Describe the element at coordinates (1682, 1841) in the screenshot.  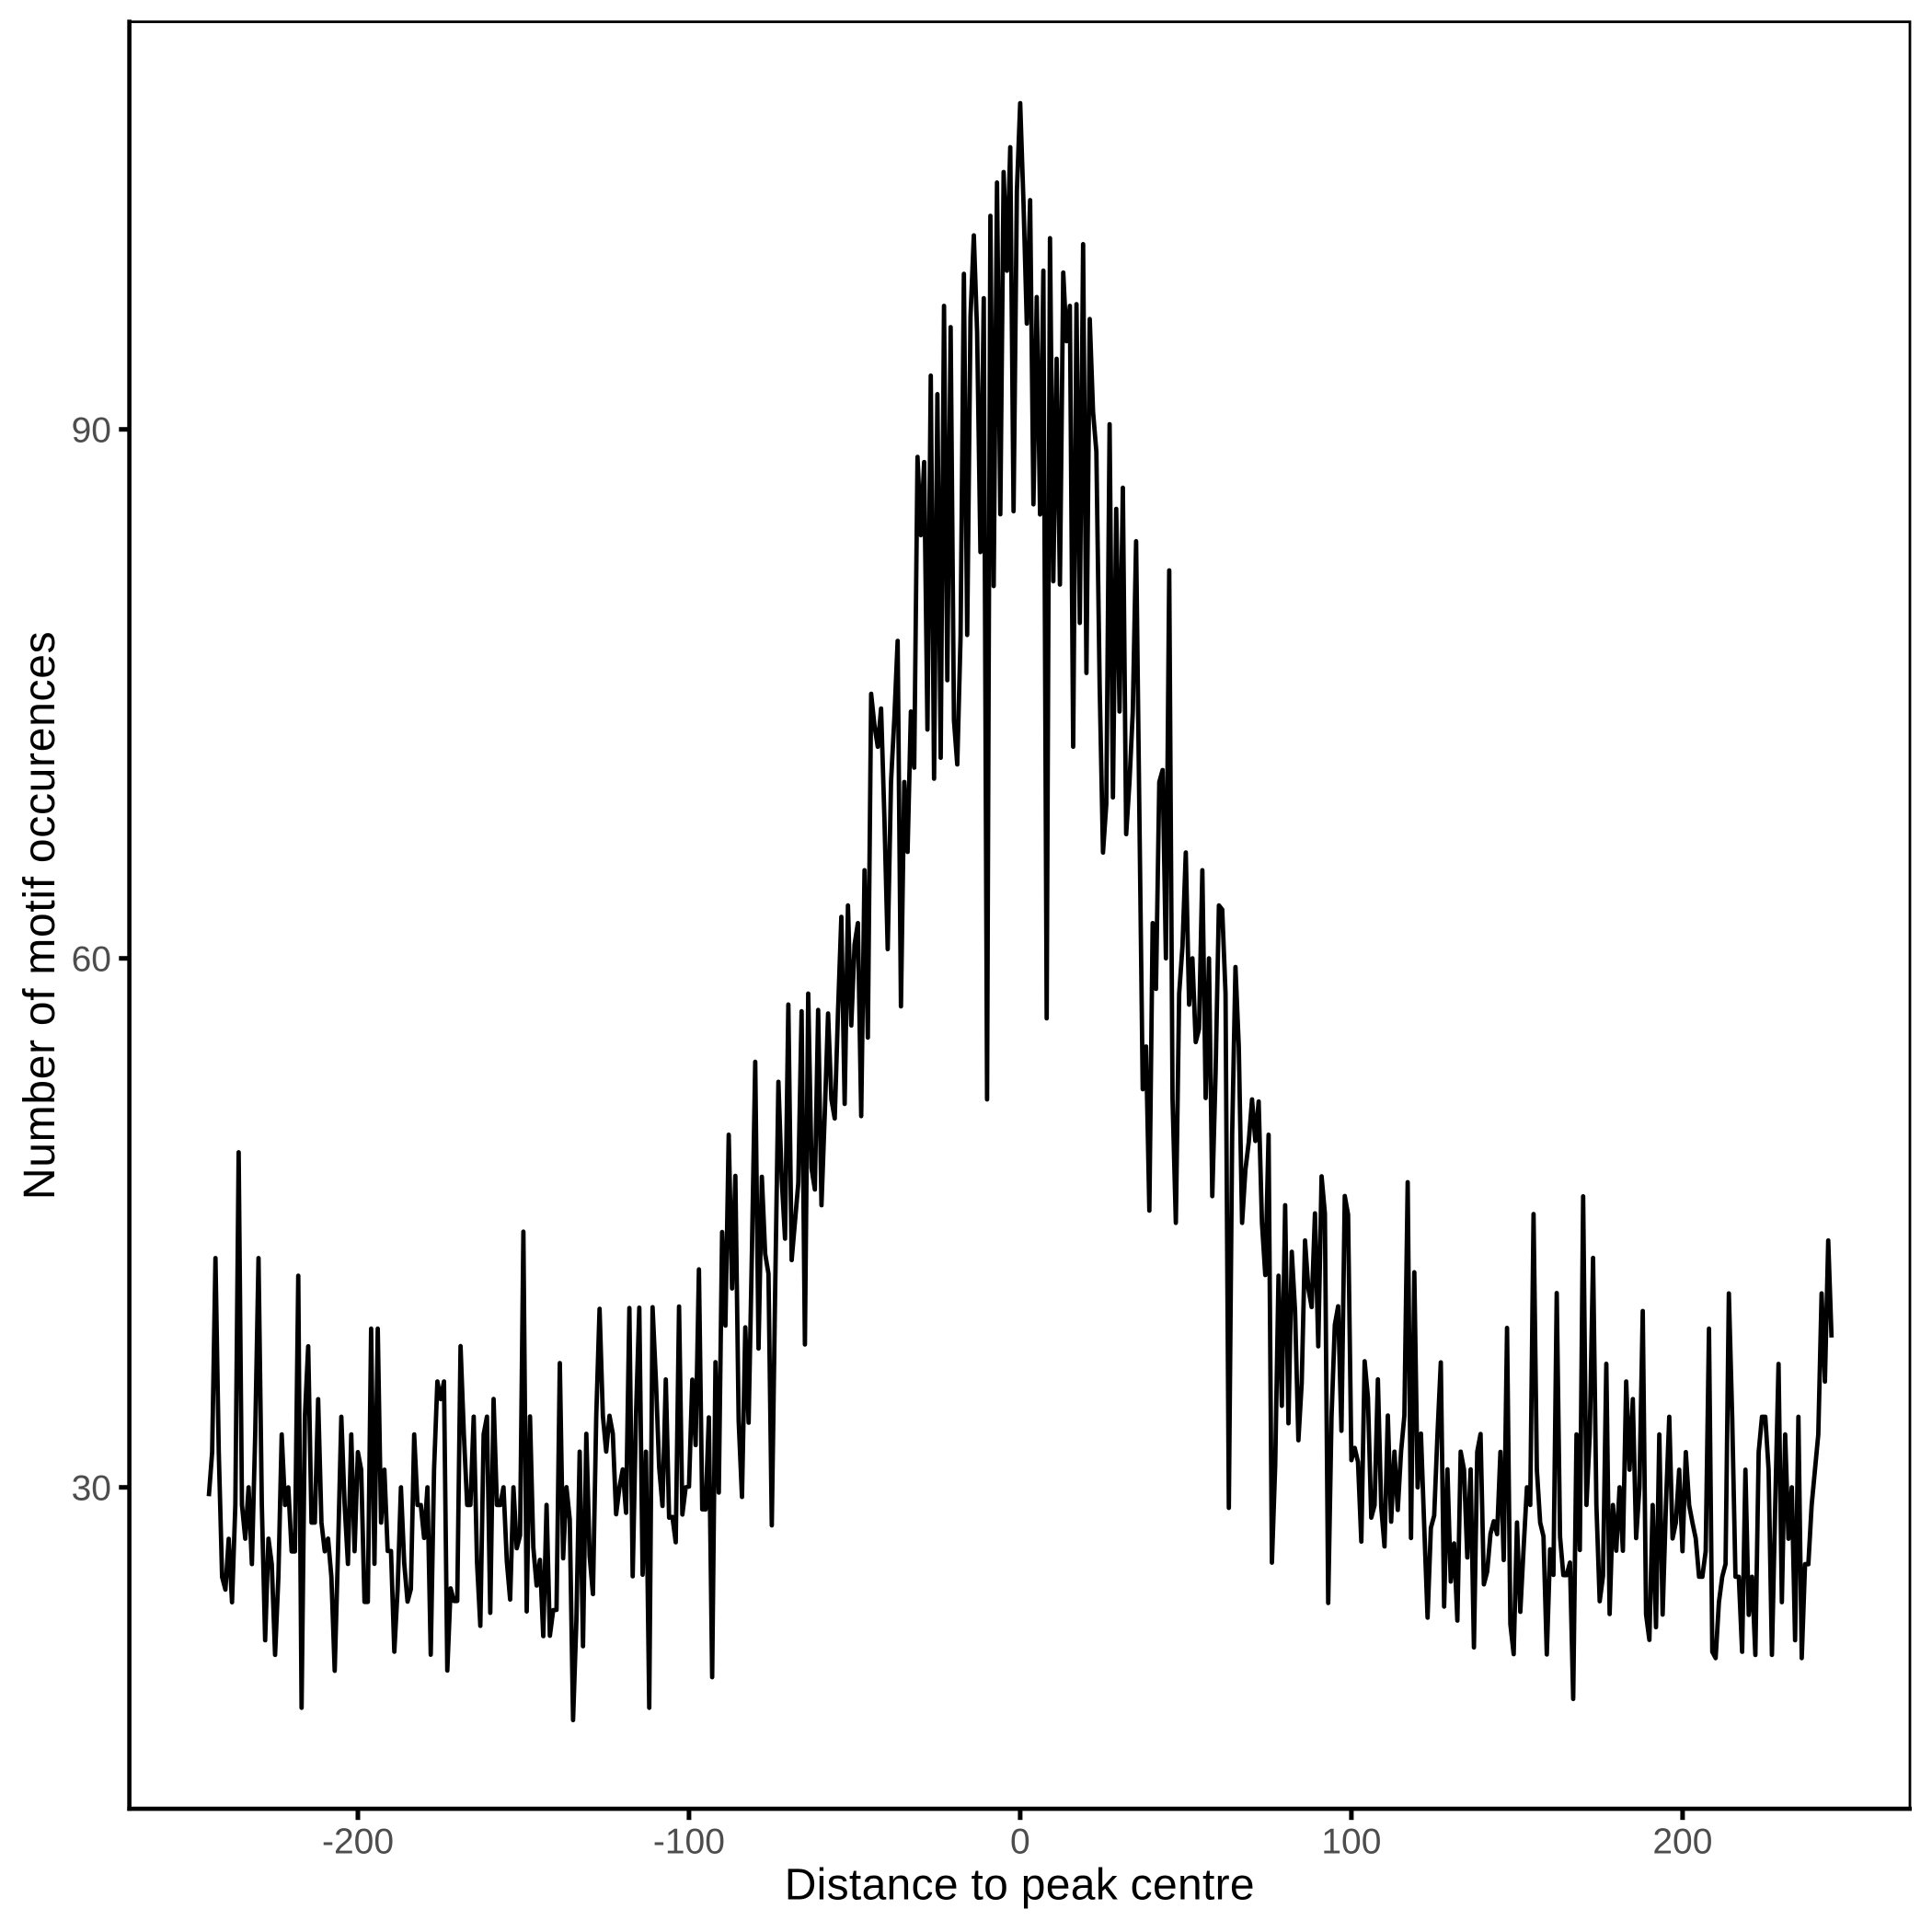
I see `svg-text: 200` at that location.